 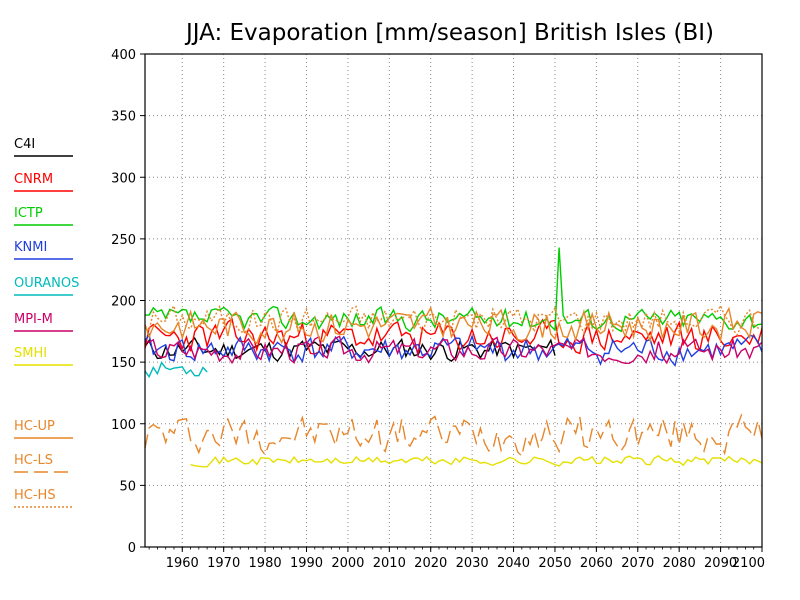 I want to click on y-axis: 0 50 100 150 200 250 300 350 400, so click(x=128, y=302).